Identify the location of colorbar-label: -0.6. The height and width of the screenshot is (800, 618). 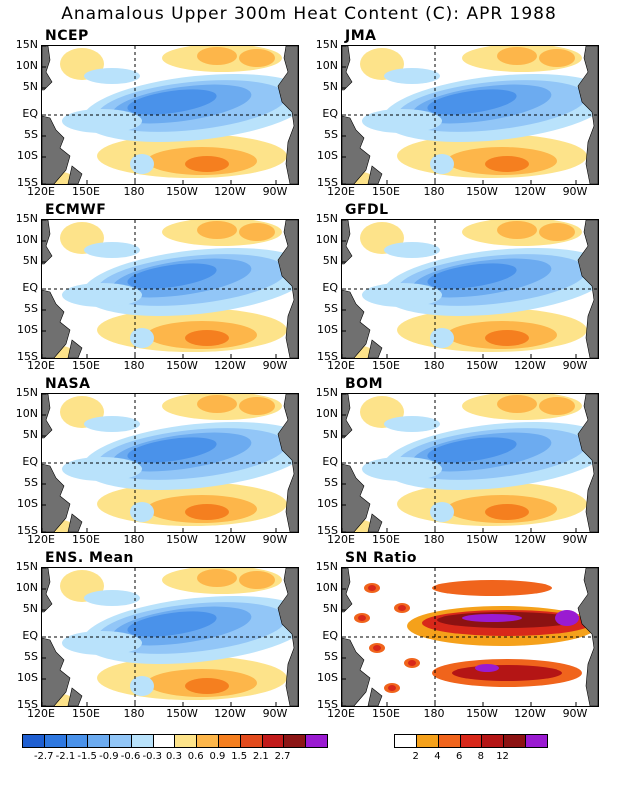
(130, 756).